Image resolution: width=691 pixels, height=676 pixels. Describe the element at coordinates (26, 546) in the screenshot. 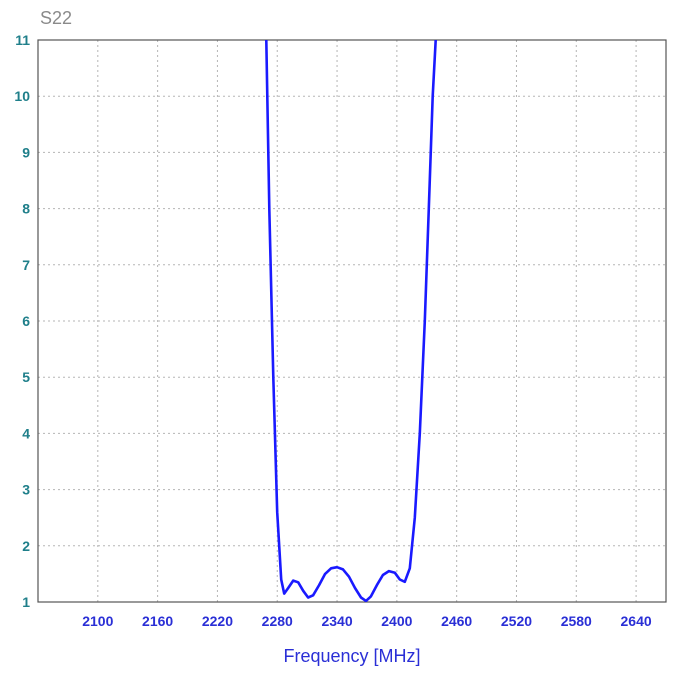

I see `y-tick-label: 2` at that location.